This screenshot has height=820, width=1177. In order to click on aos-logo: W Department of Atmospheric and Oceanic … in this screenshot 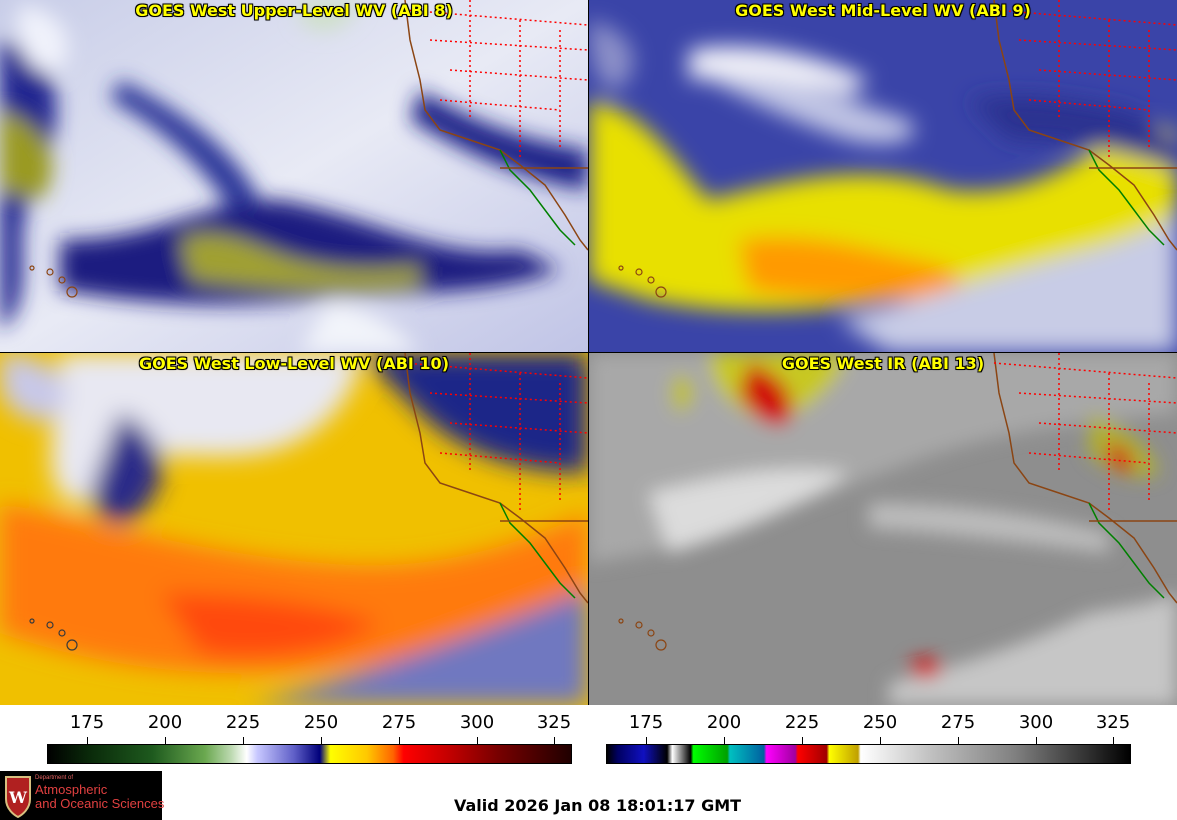, I will do `click(82, 795)`.